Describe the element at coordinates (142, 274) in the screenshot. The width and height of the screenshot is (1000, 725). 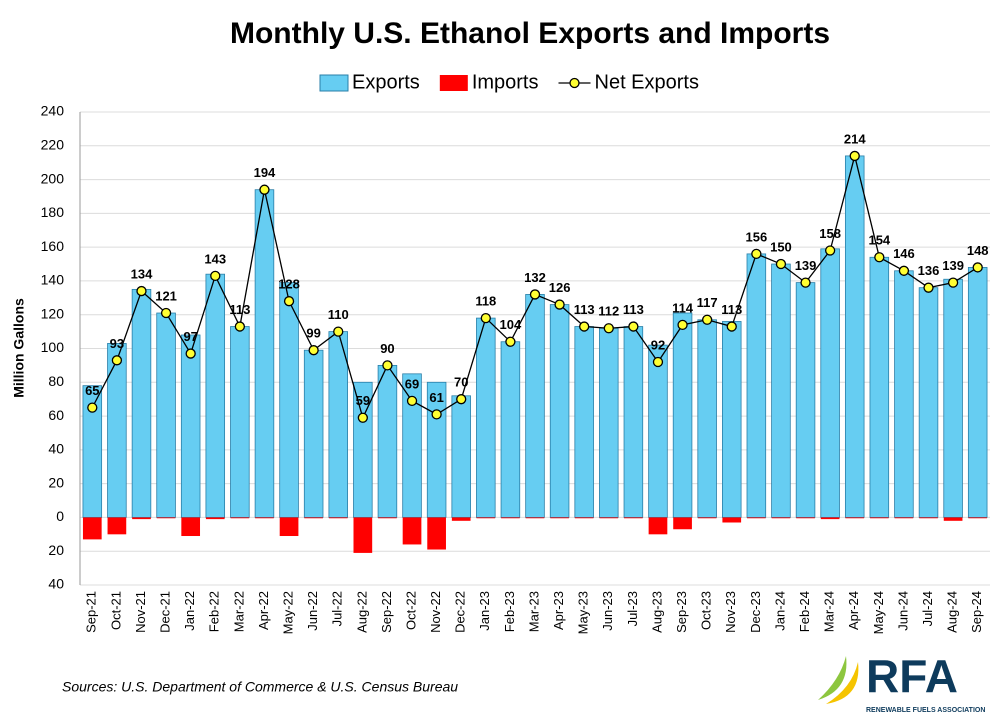
I see `data-label: 134` at that location.